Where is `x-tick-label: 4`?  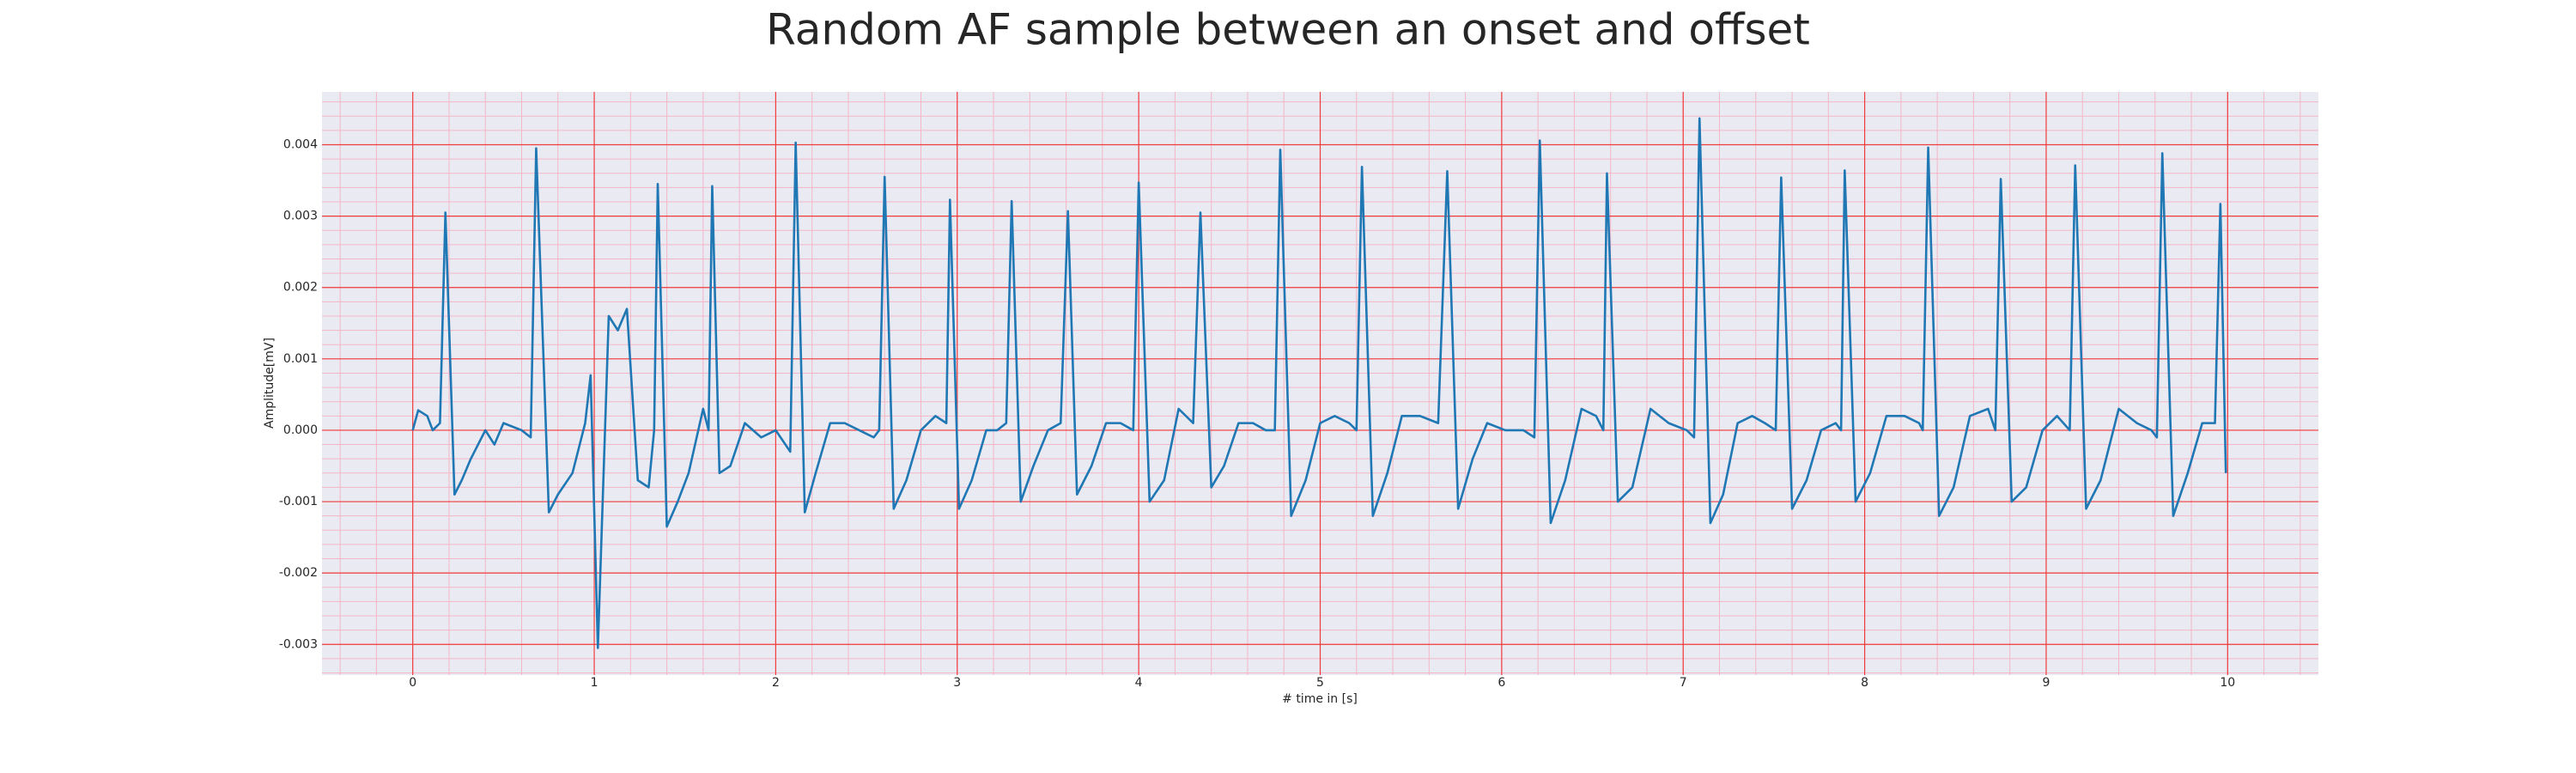
x-tick-label: 4 is located at coordinates (1139, 683).